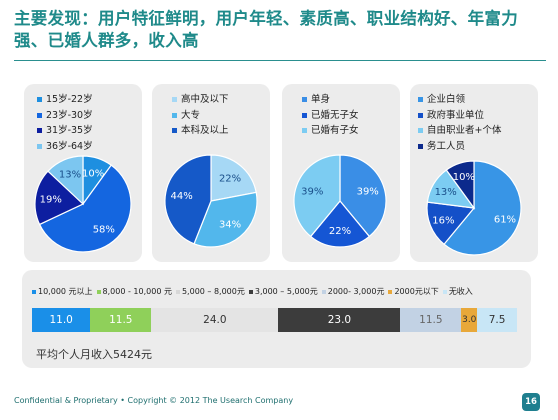 The image size is (558, 420). I want to click on legend-item: 政府事业单位, so click(459, 116).